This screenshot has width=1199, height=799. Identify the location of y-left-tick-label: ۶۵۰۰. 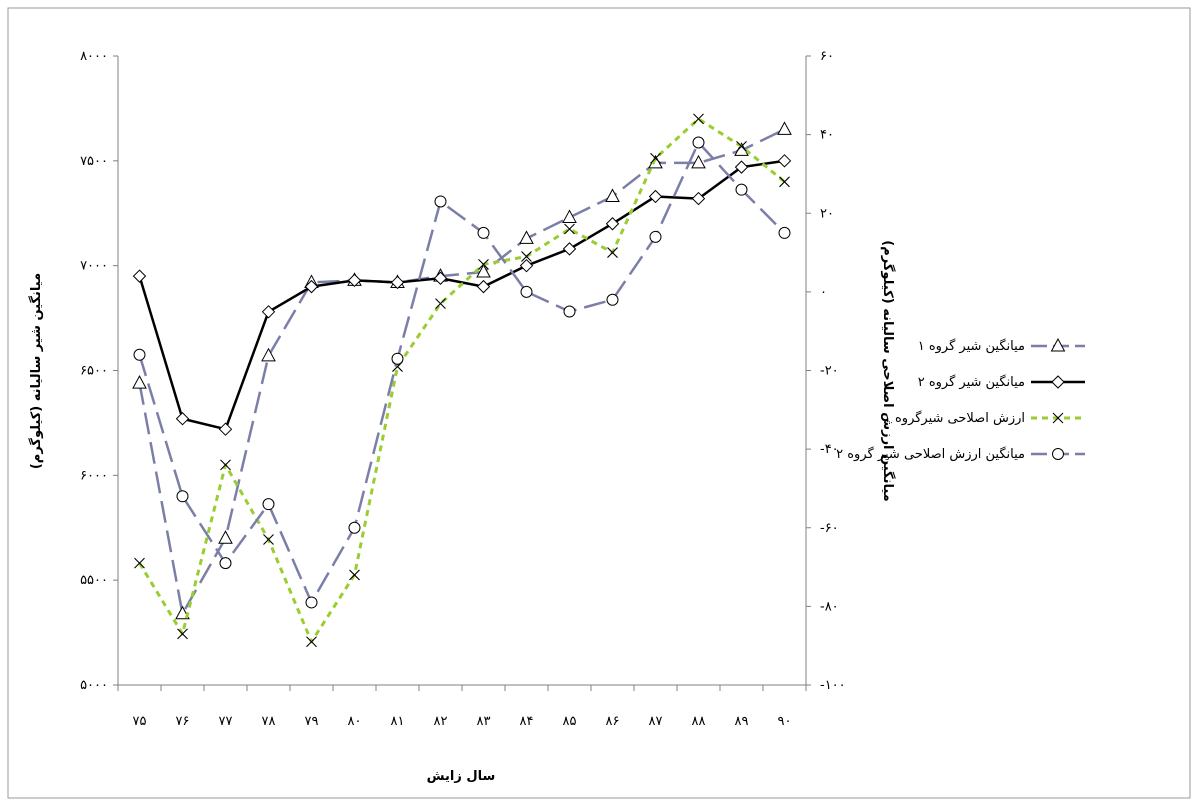
(94, 371).